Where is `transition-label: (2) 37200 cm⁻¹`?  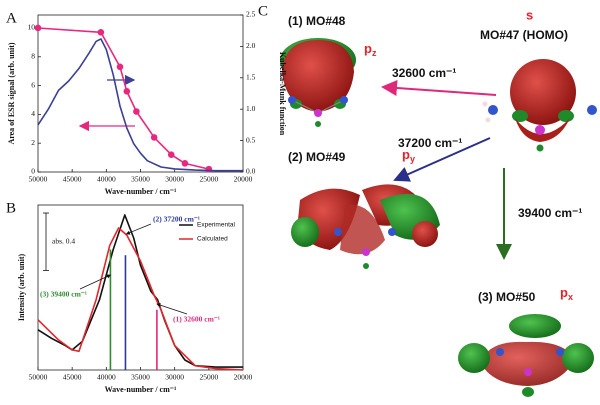
transition-label: (2) 37200 cm⁻¹ is located at coordinates (176, 219).